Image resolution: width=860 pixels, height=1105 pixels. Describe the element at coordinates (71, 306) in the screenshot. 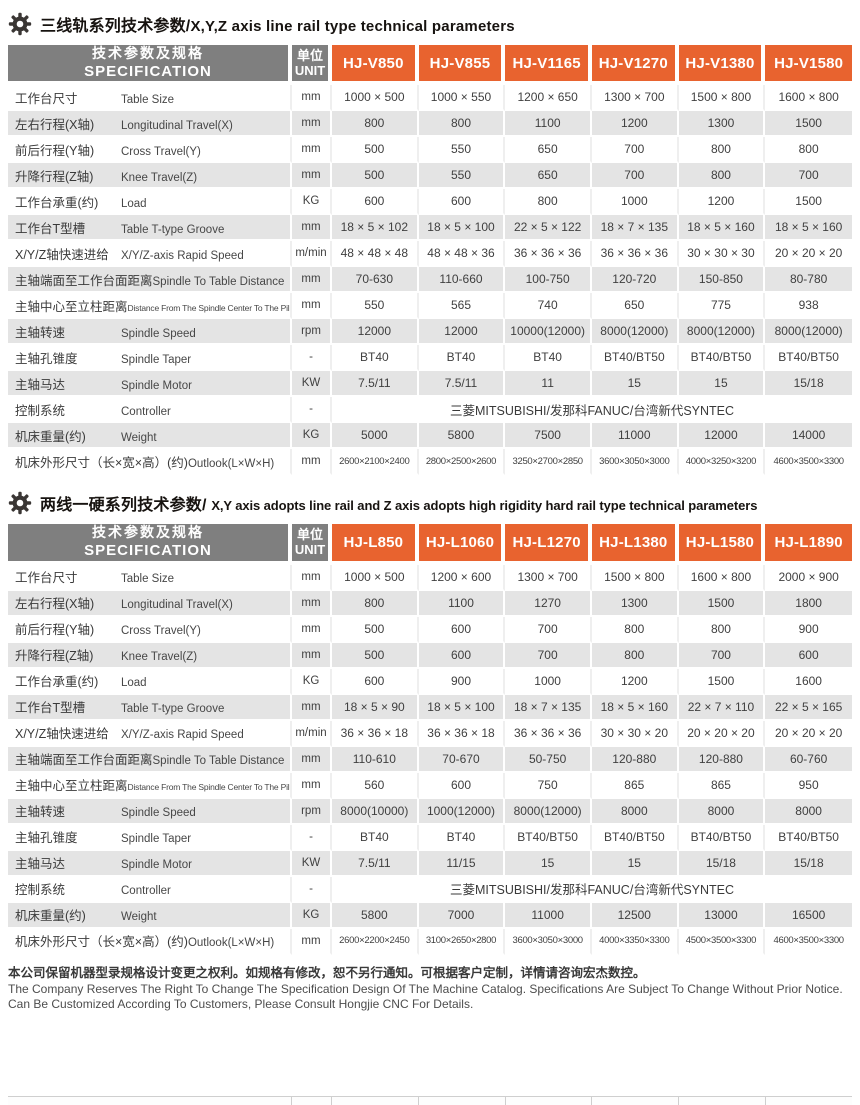

I see `row-label-zh: 主轴中心至立柱距离` at that location.